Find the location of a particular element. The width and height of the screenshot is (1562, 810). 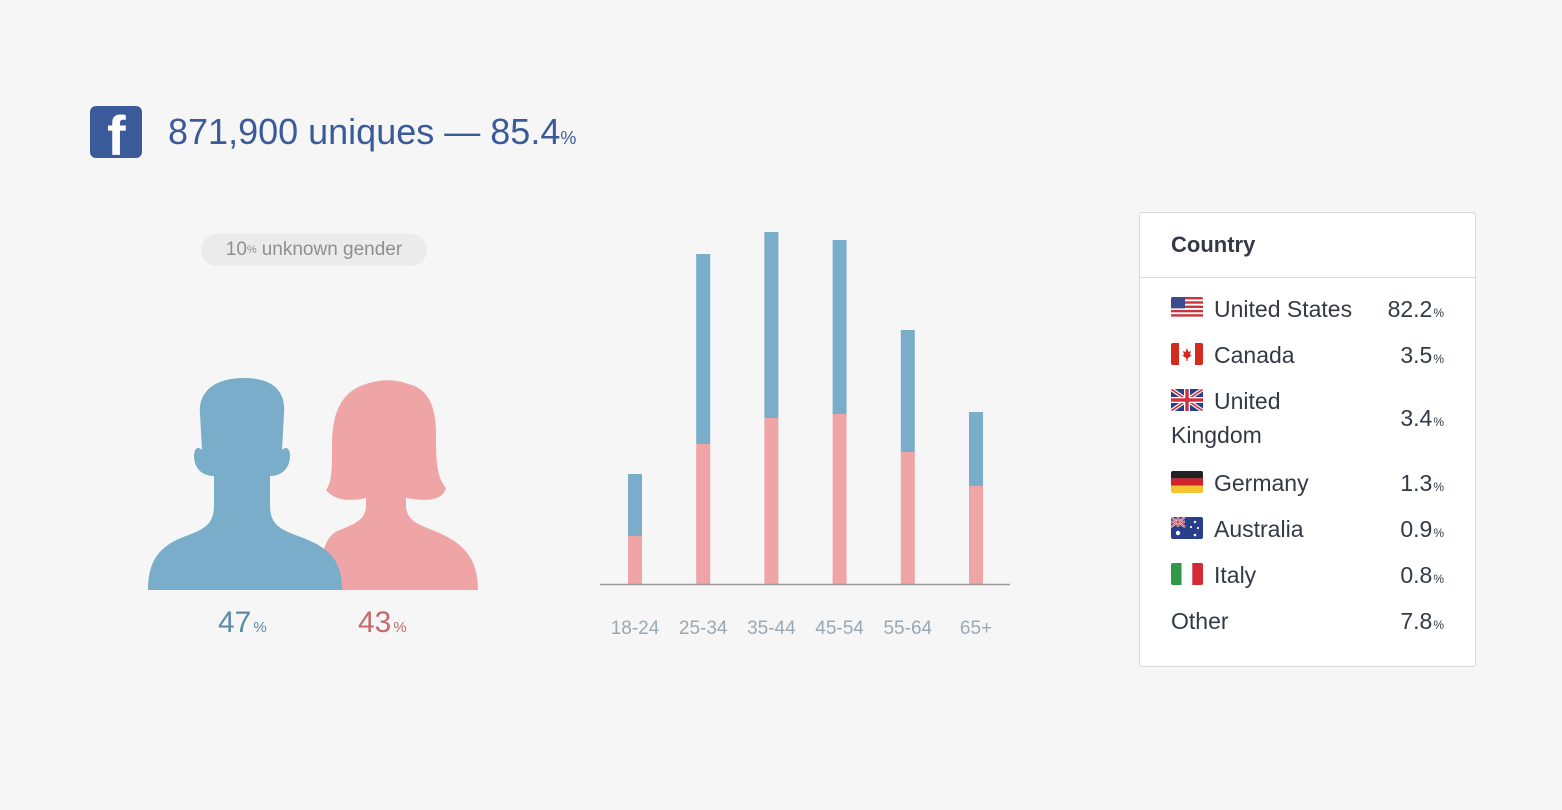

male-value: 47 is located at coordinates (235, 622).